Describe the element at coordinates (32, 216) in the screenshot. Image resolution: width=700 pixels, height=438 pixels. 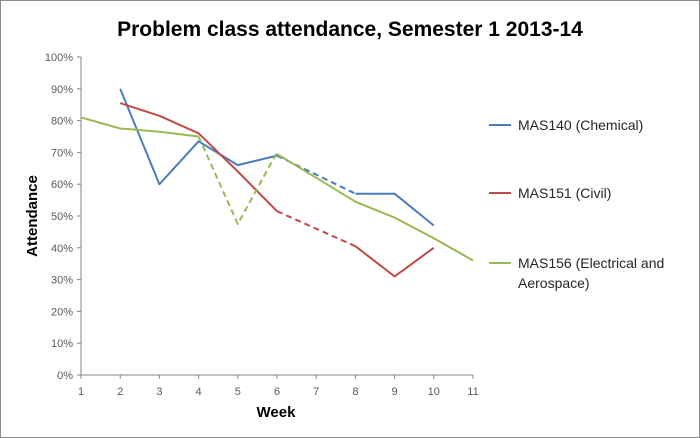
I see `y-axis-label: Attendance` at that location.